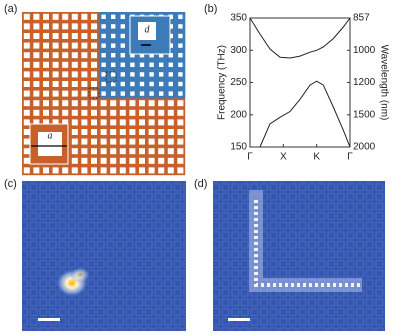  What do you see at coordinates (316, 157) in the screenshot?
I see `x-tick-label: K` at bounding box center [316, 157].